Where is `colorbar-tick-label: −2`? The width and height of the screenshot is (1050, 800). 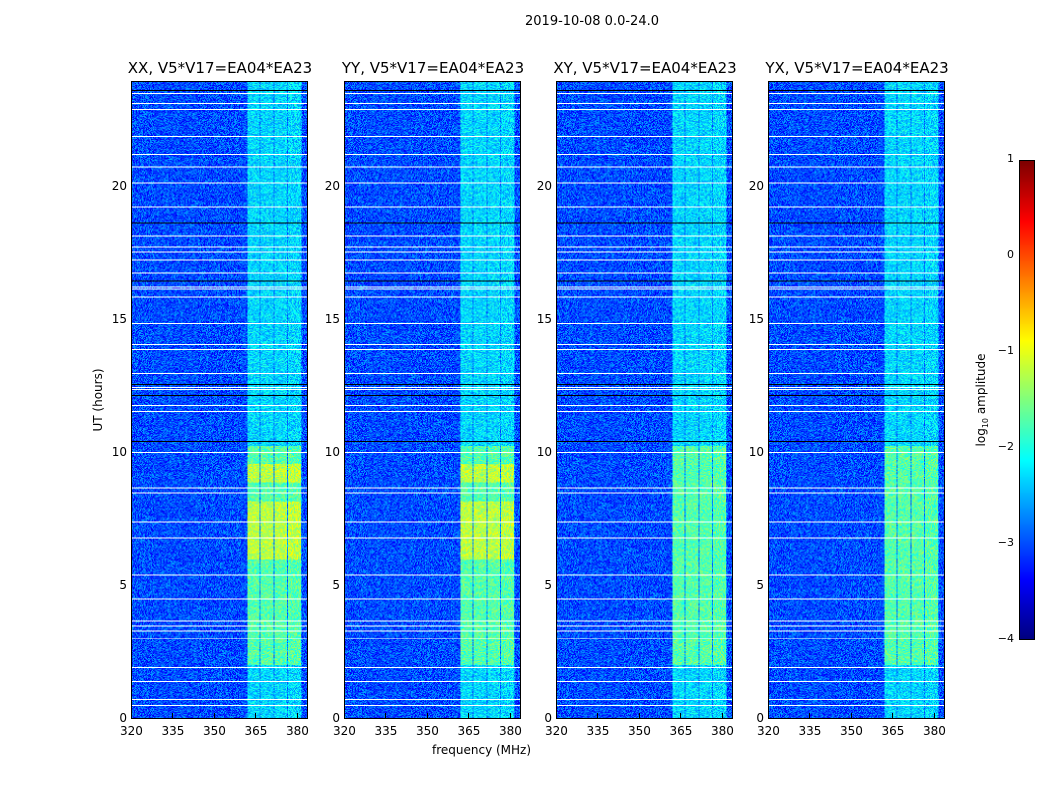
colorbar-tick-label: −2 is located at coordinates (1005, 446).